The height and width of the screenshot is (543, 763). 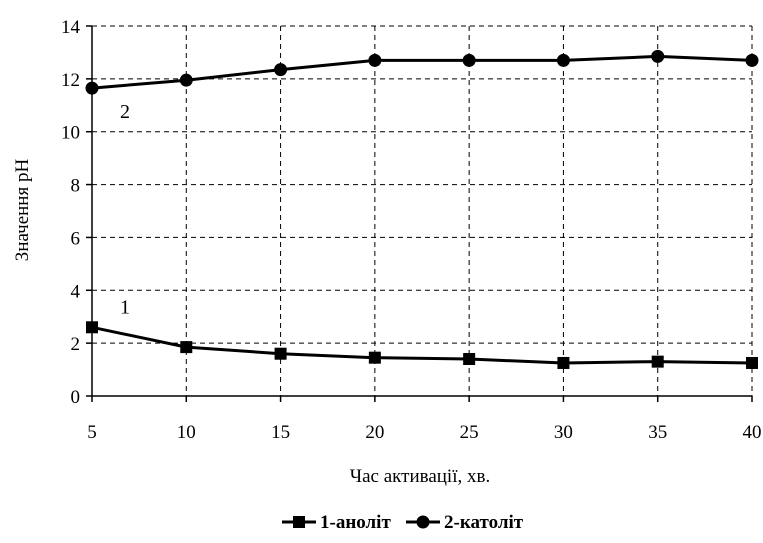 What do you see at coordinates (71, 27) in the screenshot?
I see `y-tick-label: 14` at bounding box center [71, 27].